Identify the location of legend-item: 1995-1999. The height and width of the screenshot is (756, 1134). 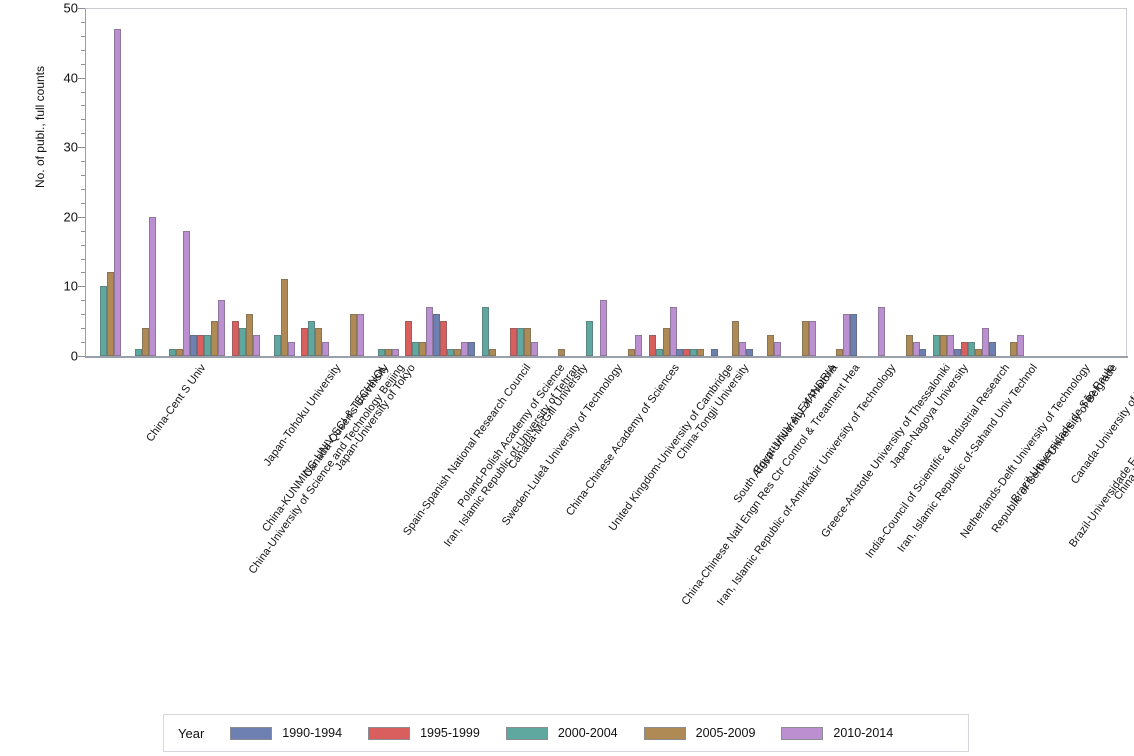
(424, 733).